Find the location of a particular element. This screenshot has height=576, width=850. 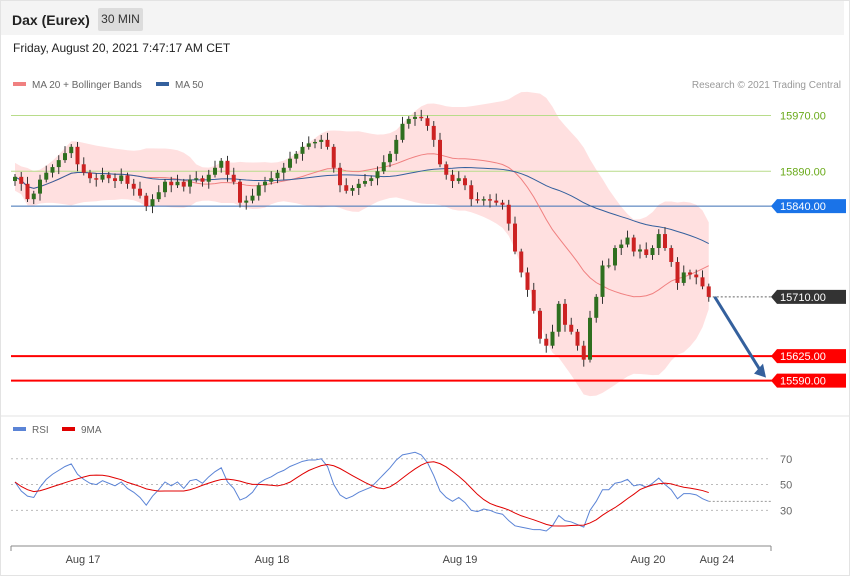

level-label-15890.00: 15890.00 is located at coordinates (803, 172).